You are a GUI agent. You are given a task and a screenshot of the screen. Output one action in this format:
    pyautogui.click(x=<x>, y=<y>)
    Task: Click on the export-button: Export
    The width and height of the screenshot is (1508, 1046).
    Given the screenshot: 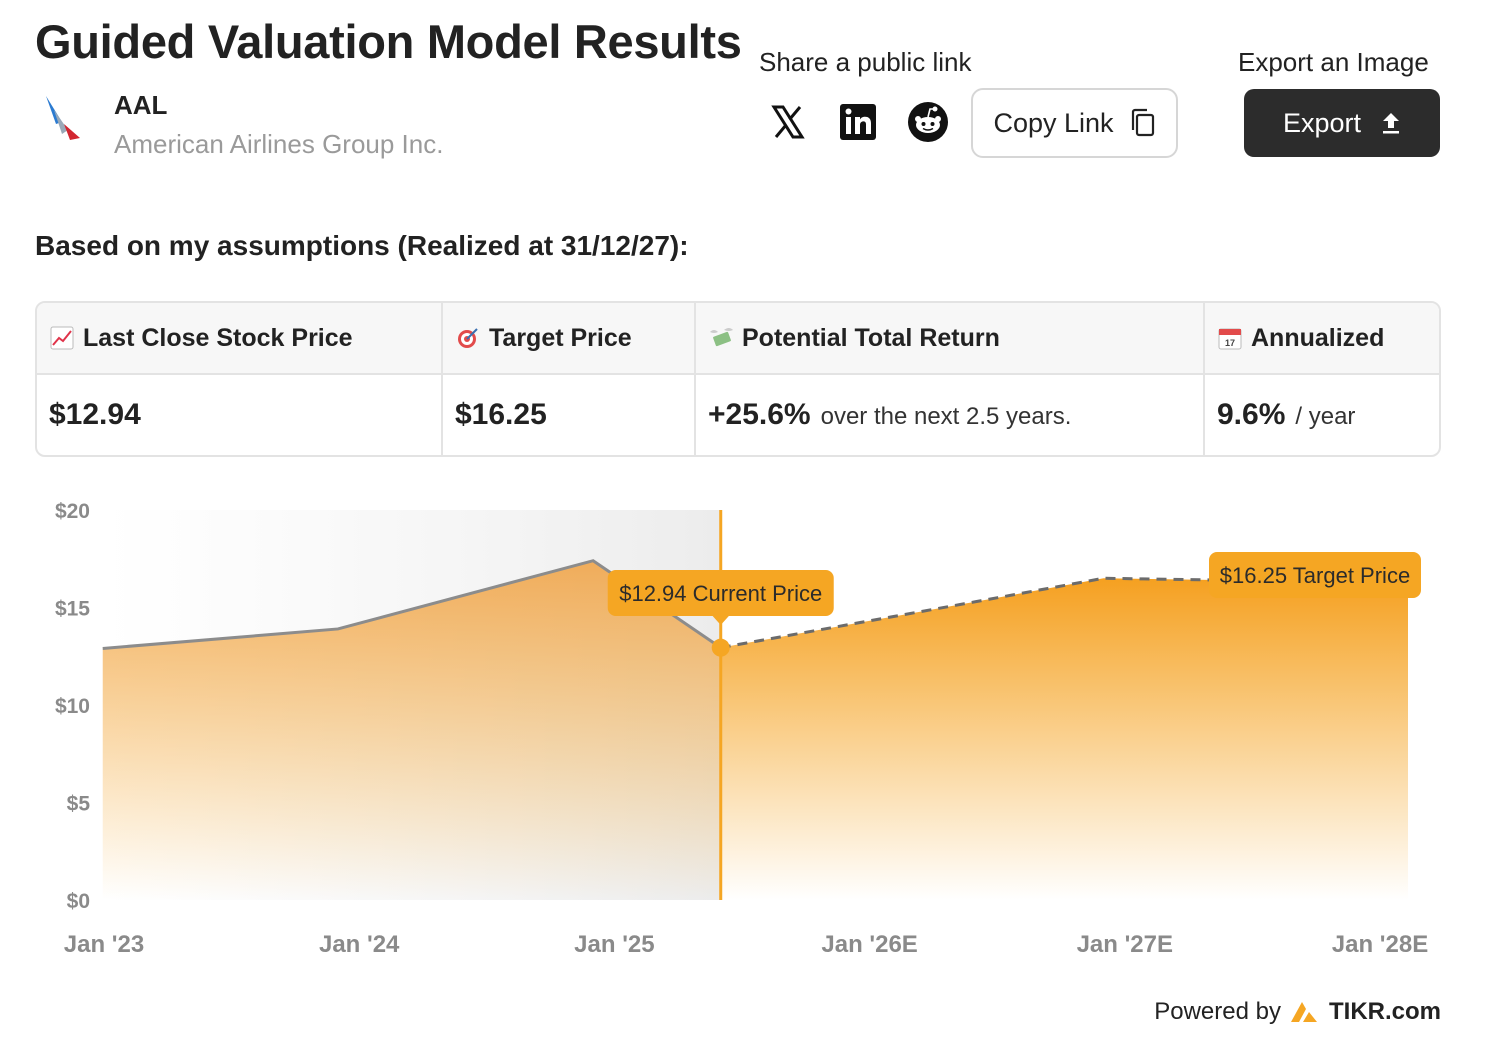 What is the action you would take?
    pyautogui.click(x=1342, y=123)
    